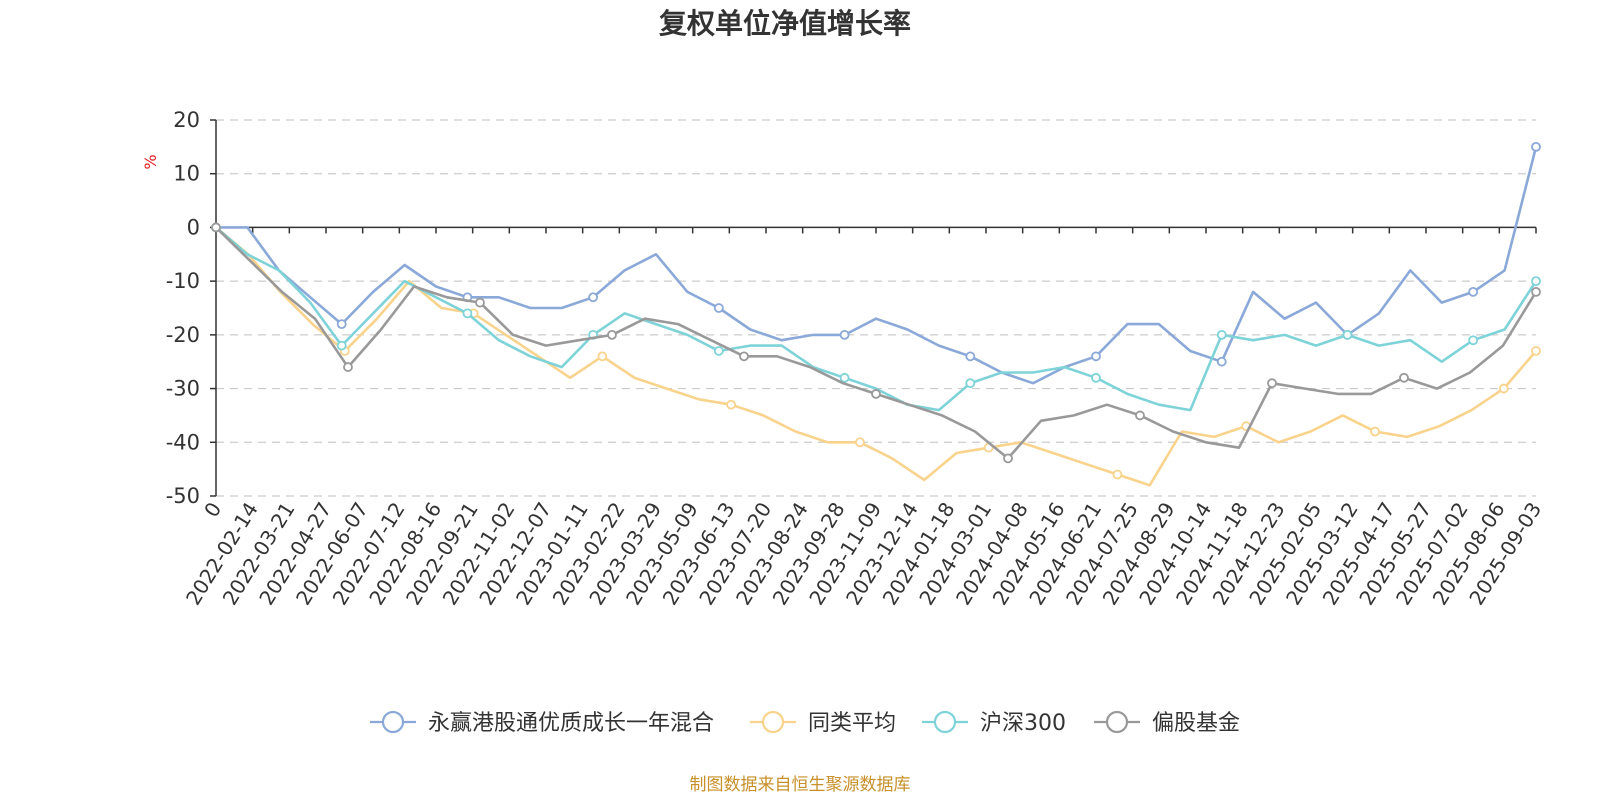  I want to click on y-tick-label-5: -30, so click(183, 389).